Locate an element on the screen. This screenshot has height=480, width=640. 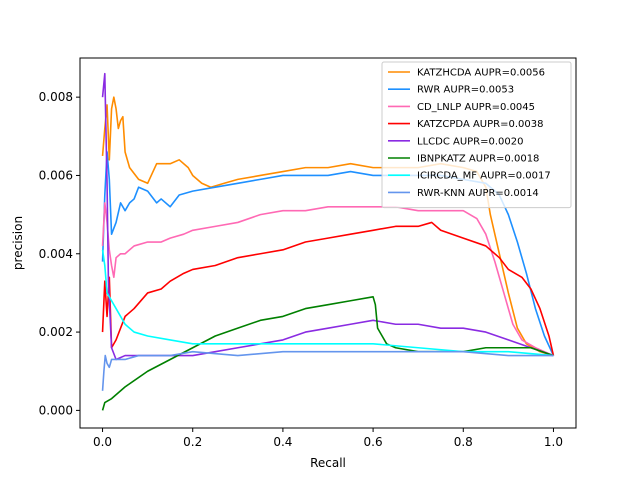
x-tick-label: 1.0 is located at coordinates (553, 442).